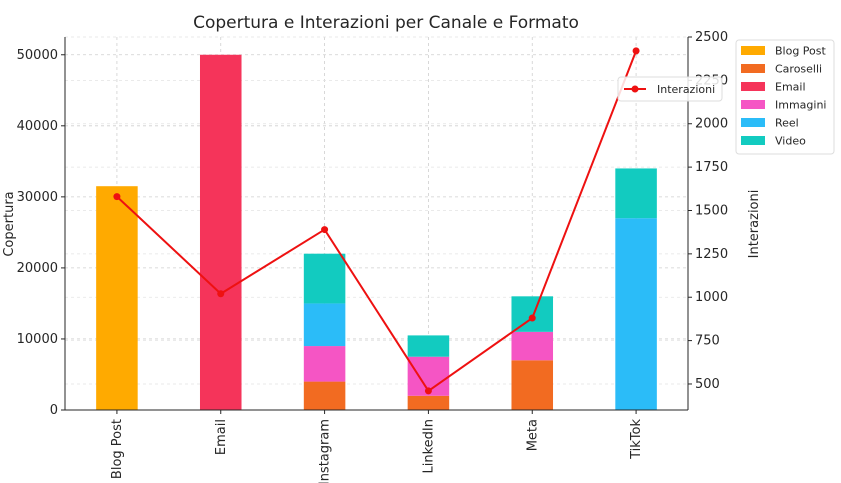 This screenshot has width=841, height=483. I want to click on line-legend-marker, so click(635, 89).